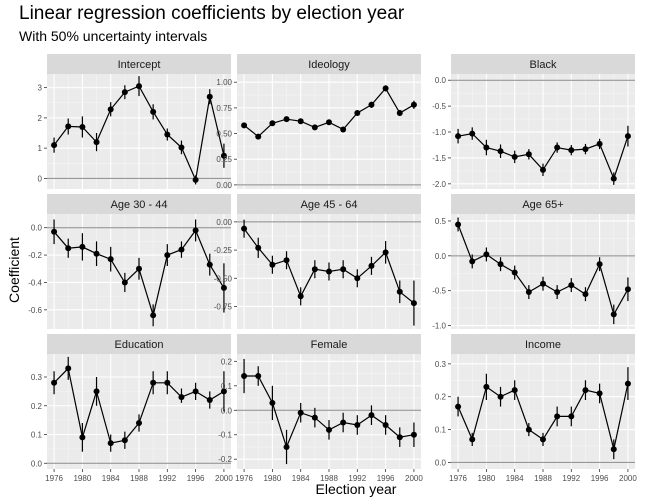  What do you see at coordinates (139, 345) in the screenshot?
I see `facet-strip-label: Education` at bounding box center [139, 345].